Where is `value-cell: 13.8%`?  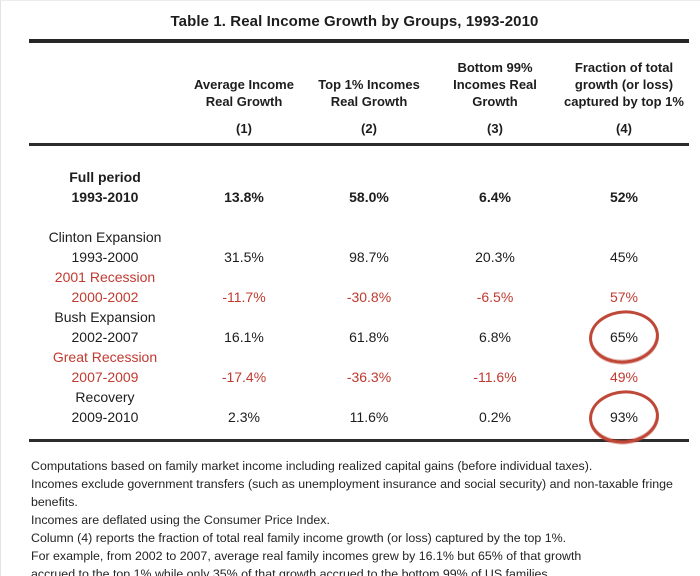 value-cell: 13.8% is located at coordinates (244, 197).